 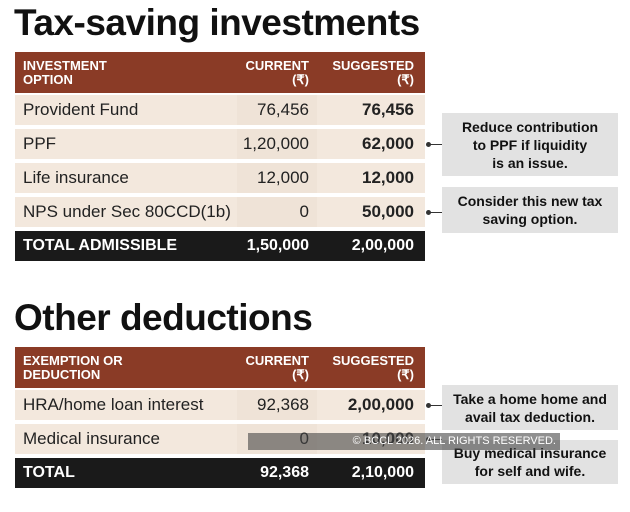 I want to click on header-text: DEDUCTION, so click(x=62, y=374).